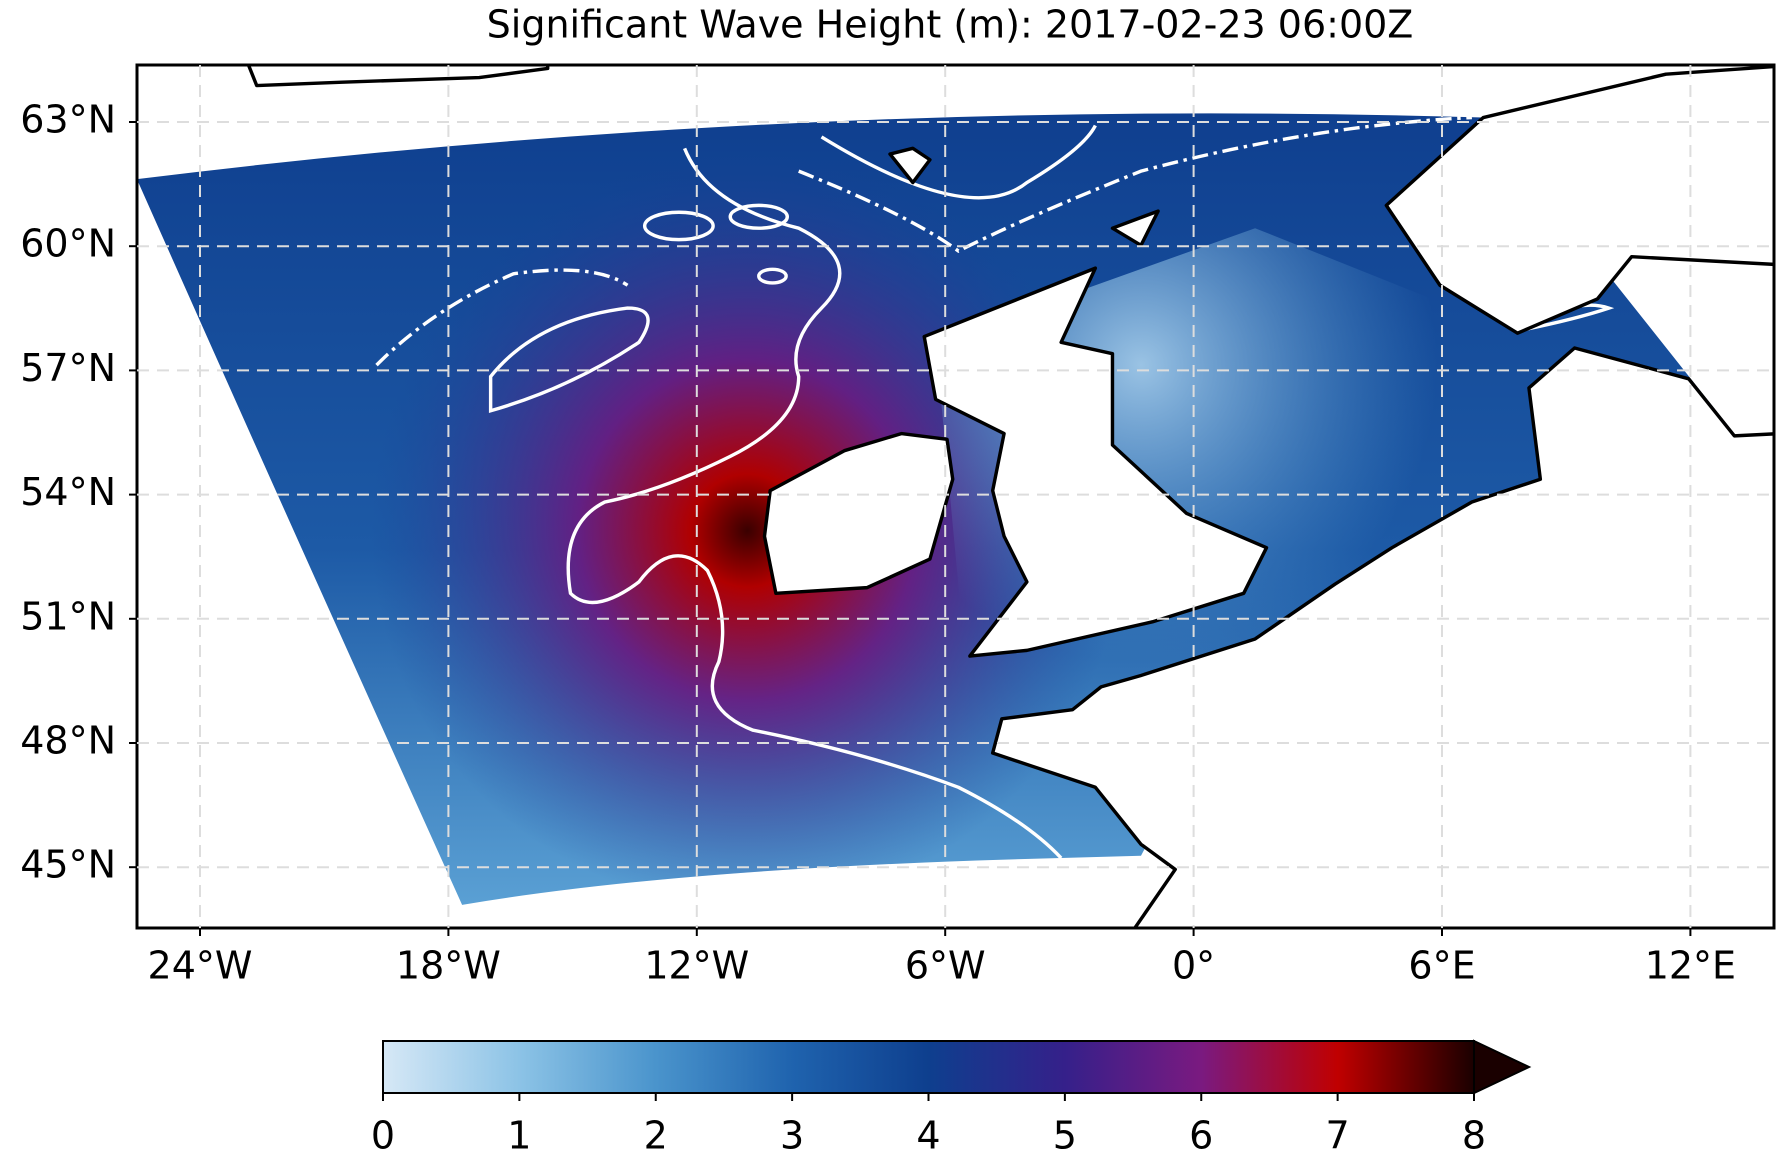 The height and width of the screenshot is (1167, 1780). I want to click on lon-tick-label: 6°E, so click(1441, 966).